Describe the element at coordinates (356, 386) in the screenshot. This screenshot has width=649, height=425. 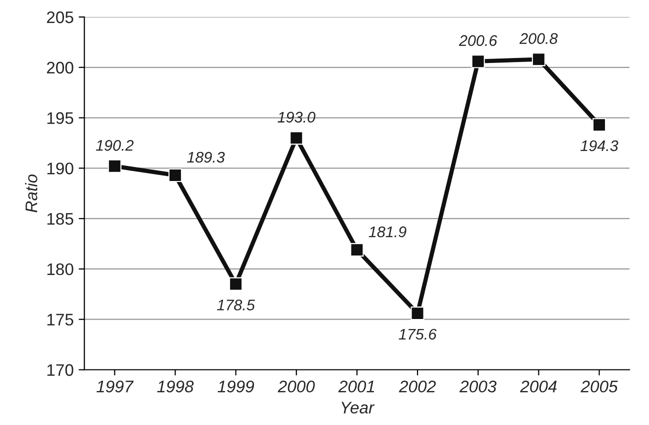
I see `x-tick-label: 2001` at that location.